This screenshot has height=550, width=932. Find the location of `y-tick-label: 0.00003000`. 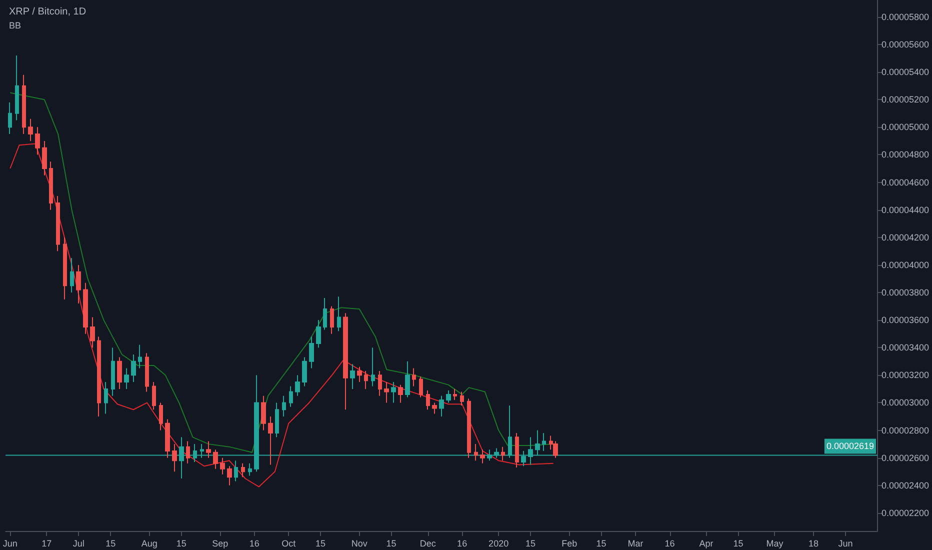

y-tick-label: 0.00003000 is located at coordinates (905, 403).